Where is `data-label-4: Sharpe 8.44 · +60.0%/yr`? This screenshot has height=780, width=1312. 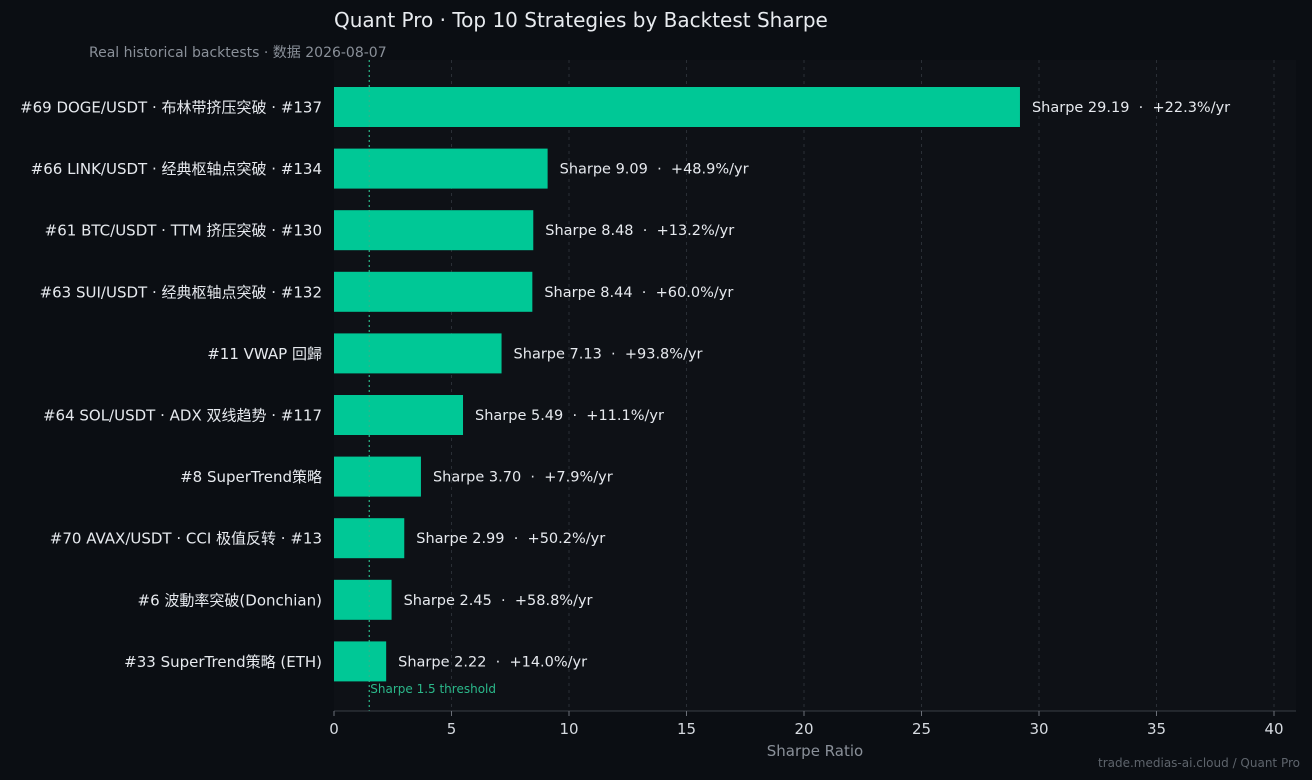
data-label-4: Sharpe 8.44 · +60.0%/yr is located at coordinates (638, 293).